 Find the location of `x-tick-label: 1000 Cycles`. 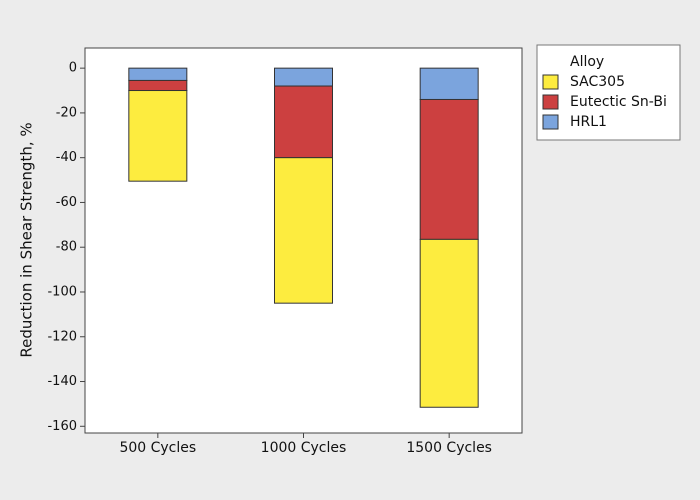

x-tick-label: 1000 Cycles is located at coordinates (304, 448).